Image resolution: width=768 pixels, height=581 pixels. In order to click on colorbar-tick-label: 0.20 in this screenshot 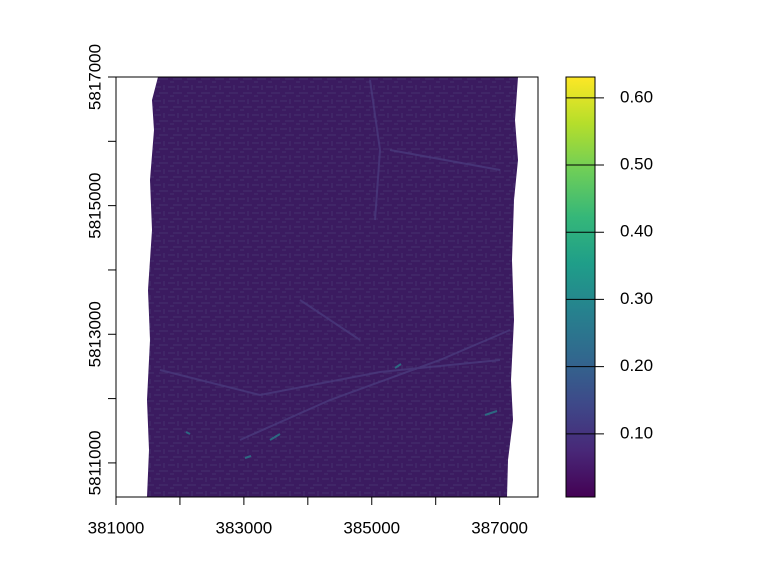, I will do `click(636, 365)`.